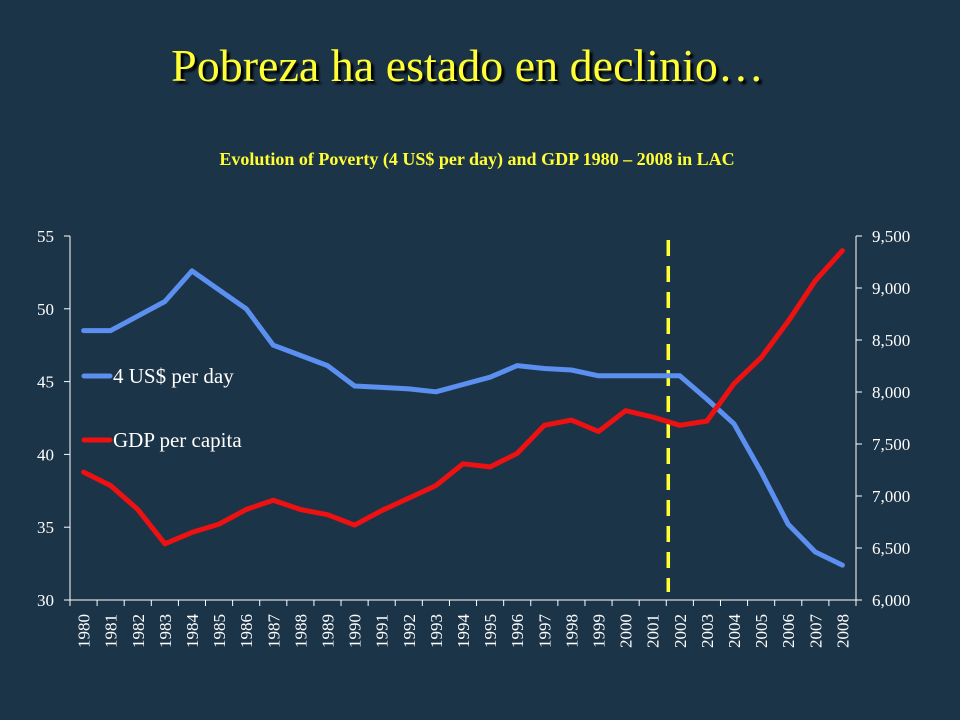 This screenshot has height=720, width=960. I want to click on x-tick-label: 1980, so click(84, 631).